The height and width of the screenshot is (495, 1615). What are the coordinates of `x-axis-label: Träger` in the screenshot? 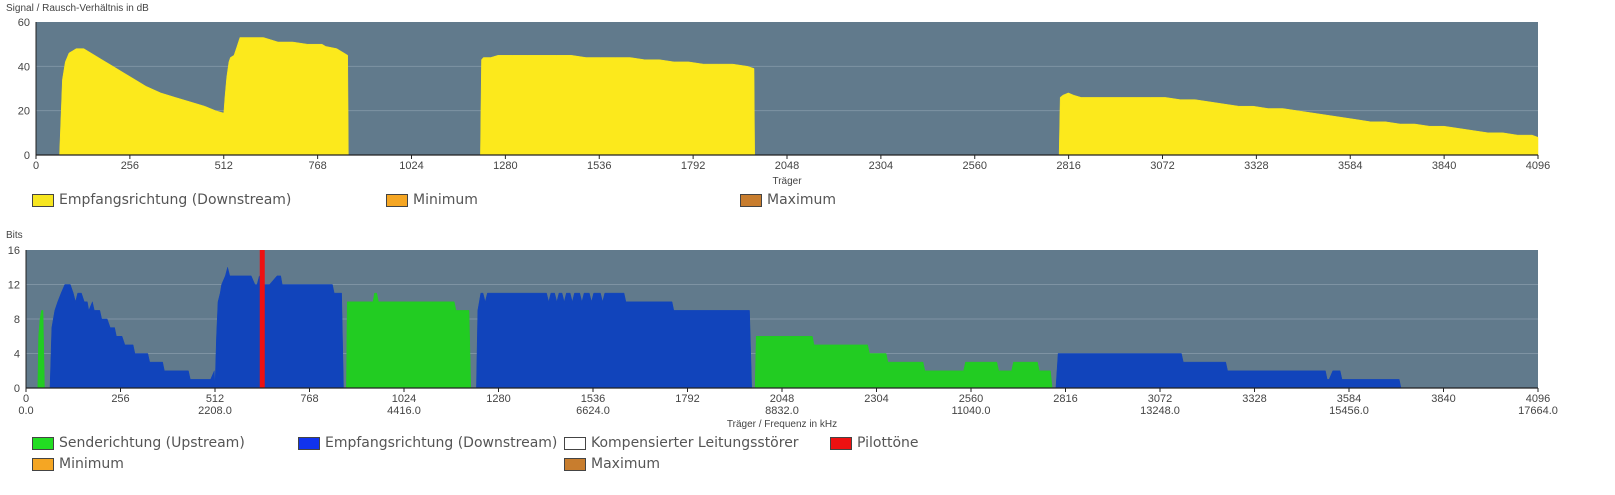 It's located at (787, 181).